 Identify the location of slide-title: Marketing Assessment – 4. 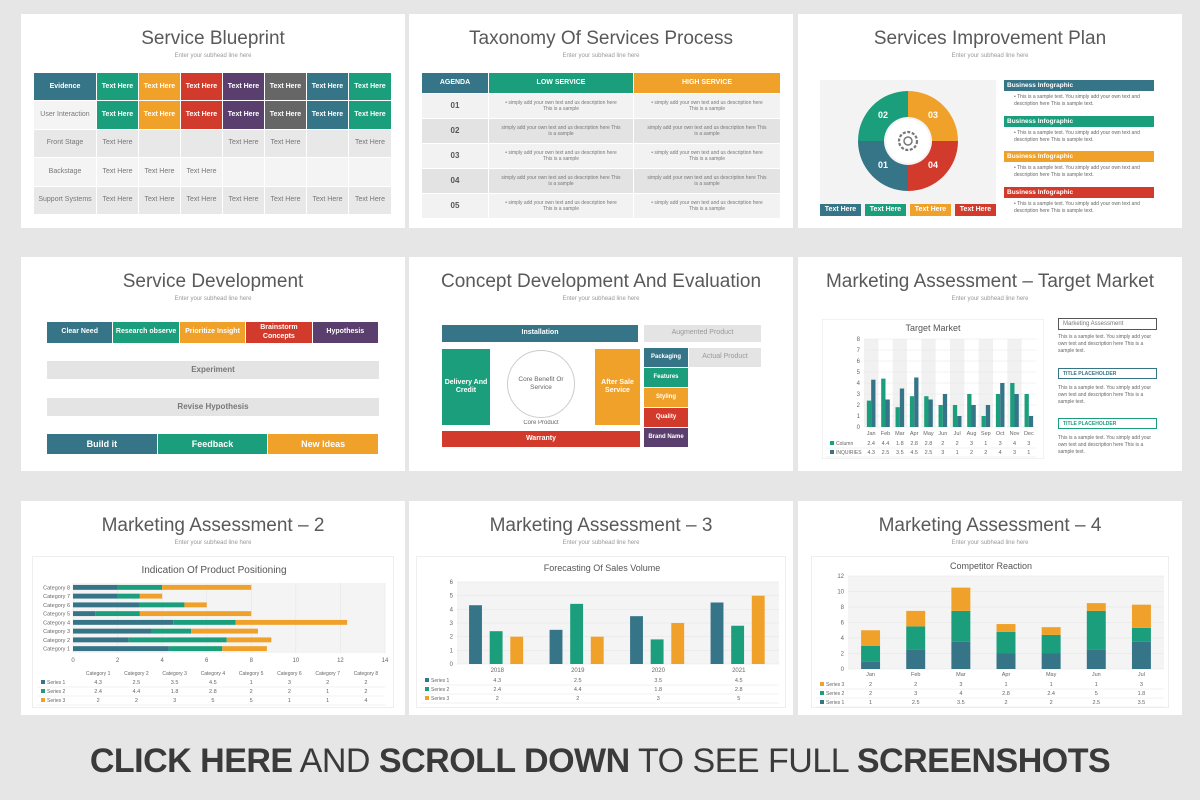
(990, 525).